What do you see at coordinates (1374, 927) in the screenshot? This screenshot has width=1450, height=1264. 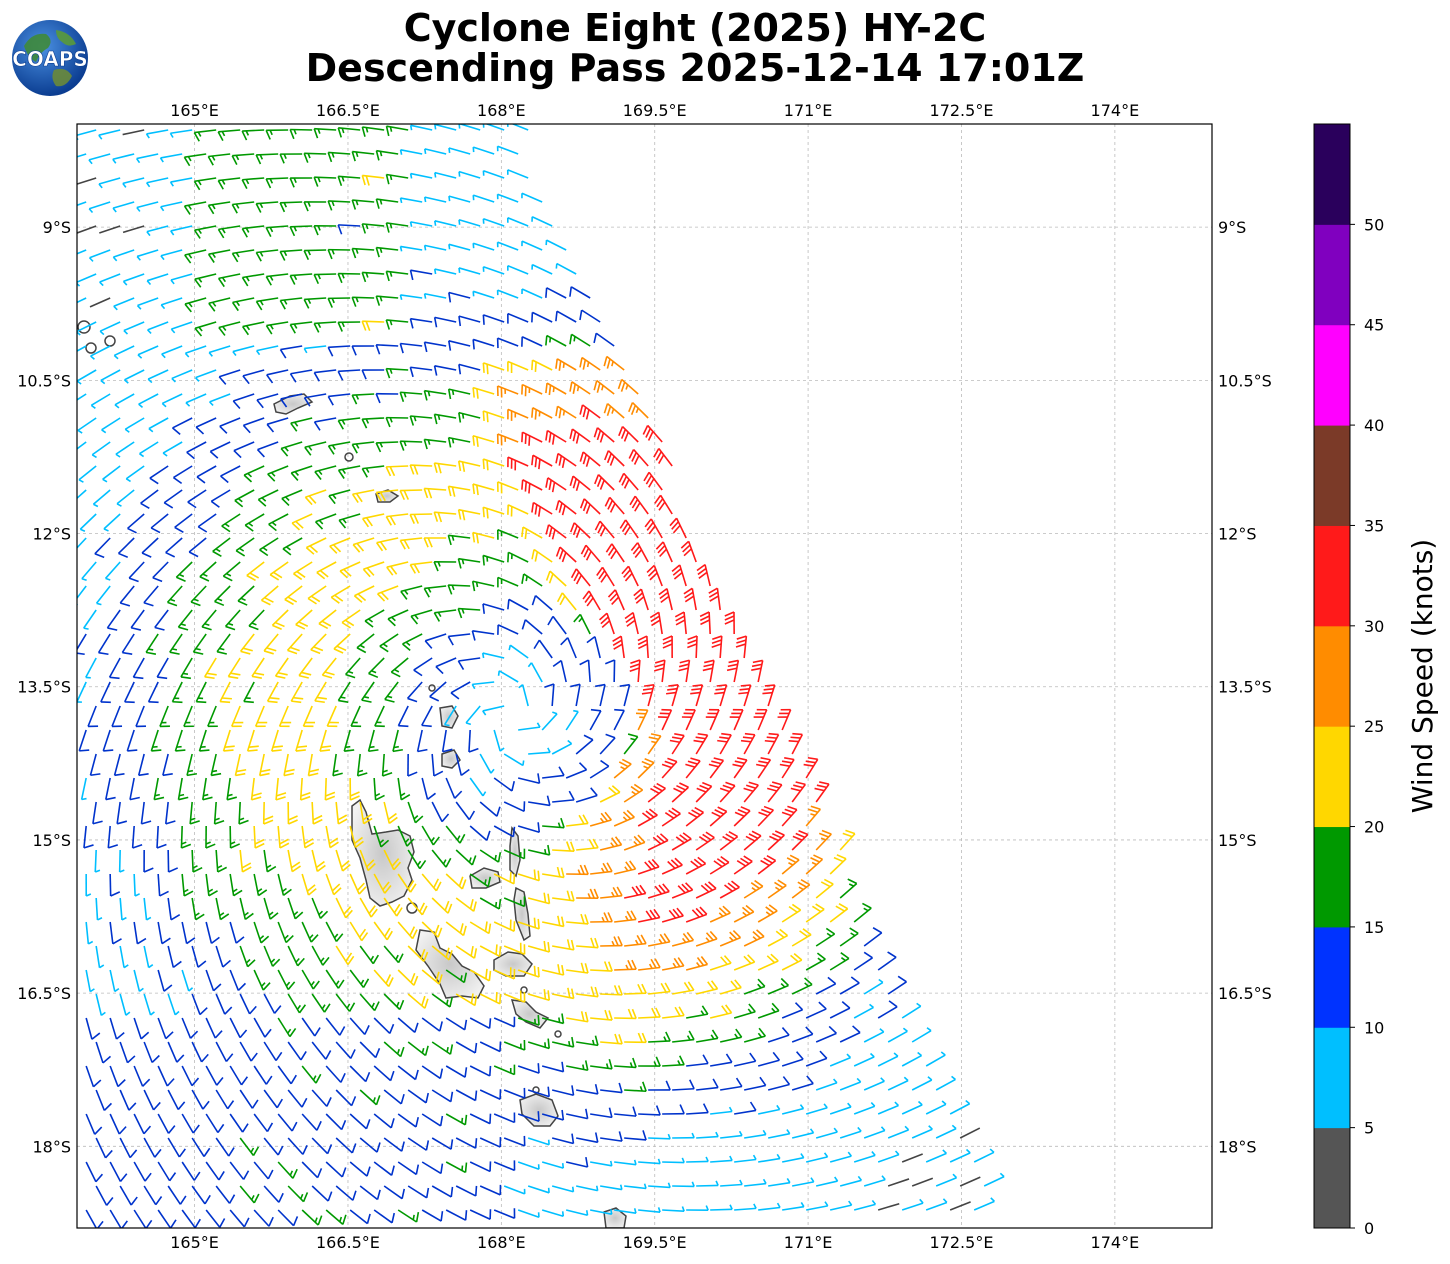 I see `colorbar-tick-label: 15` at bounding box center [1374, 927].